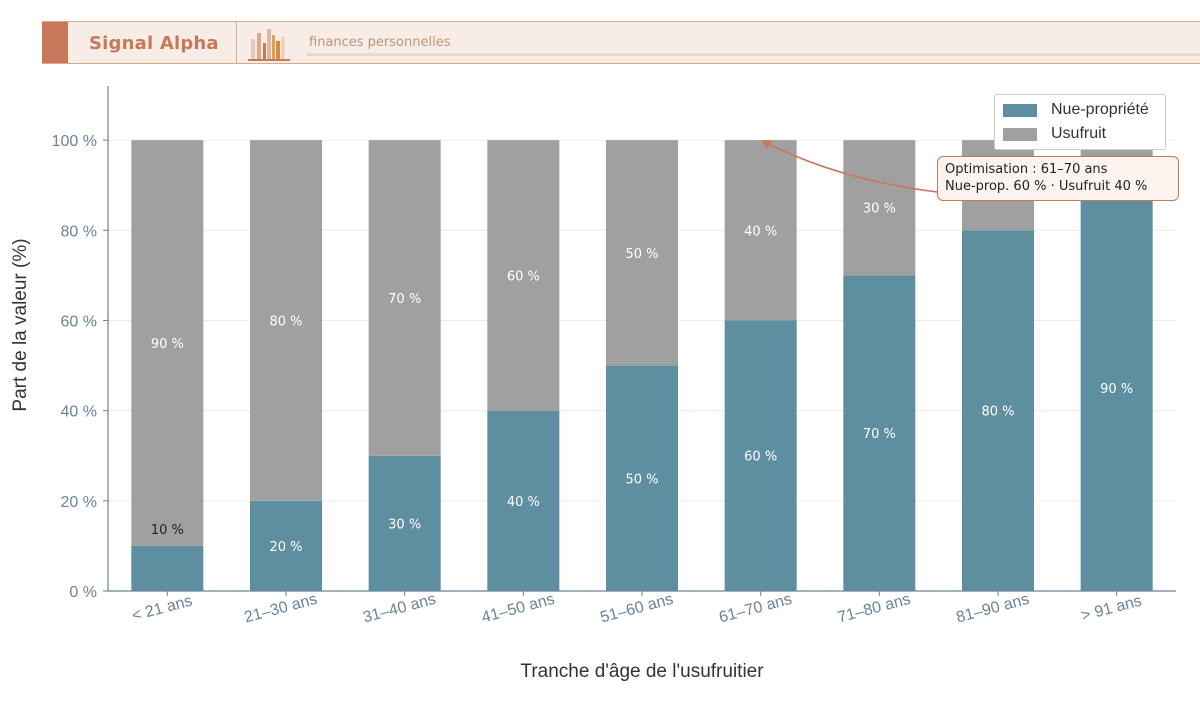  Describe the element at coordinates (79, 412) in the screenshot. I see `y-tick-label: 40 %` at that location.